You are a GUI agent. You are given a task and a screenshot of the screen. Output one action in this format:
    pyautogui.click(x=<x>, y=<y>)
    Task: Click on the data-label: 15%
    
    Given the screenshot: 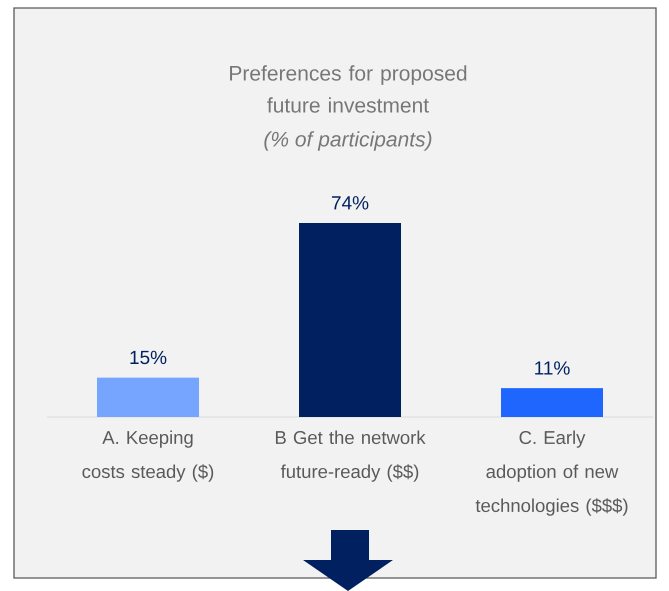 What is the action you would take?
    pyautogui.click(x=148, y=357)
    